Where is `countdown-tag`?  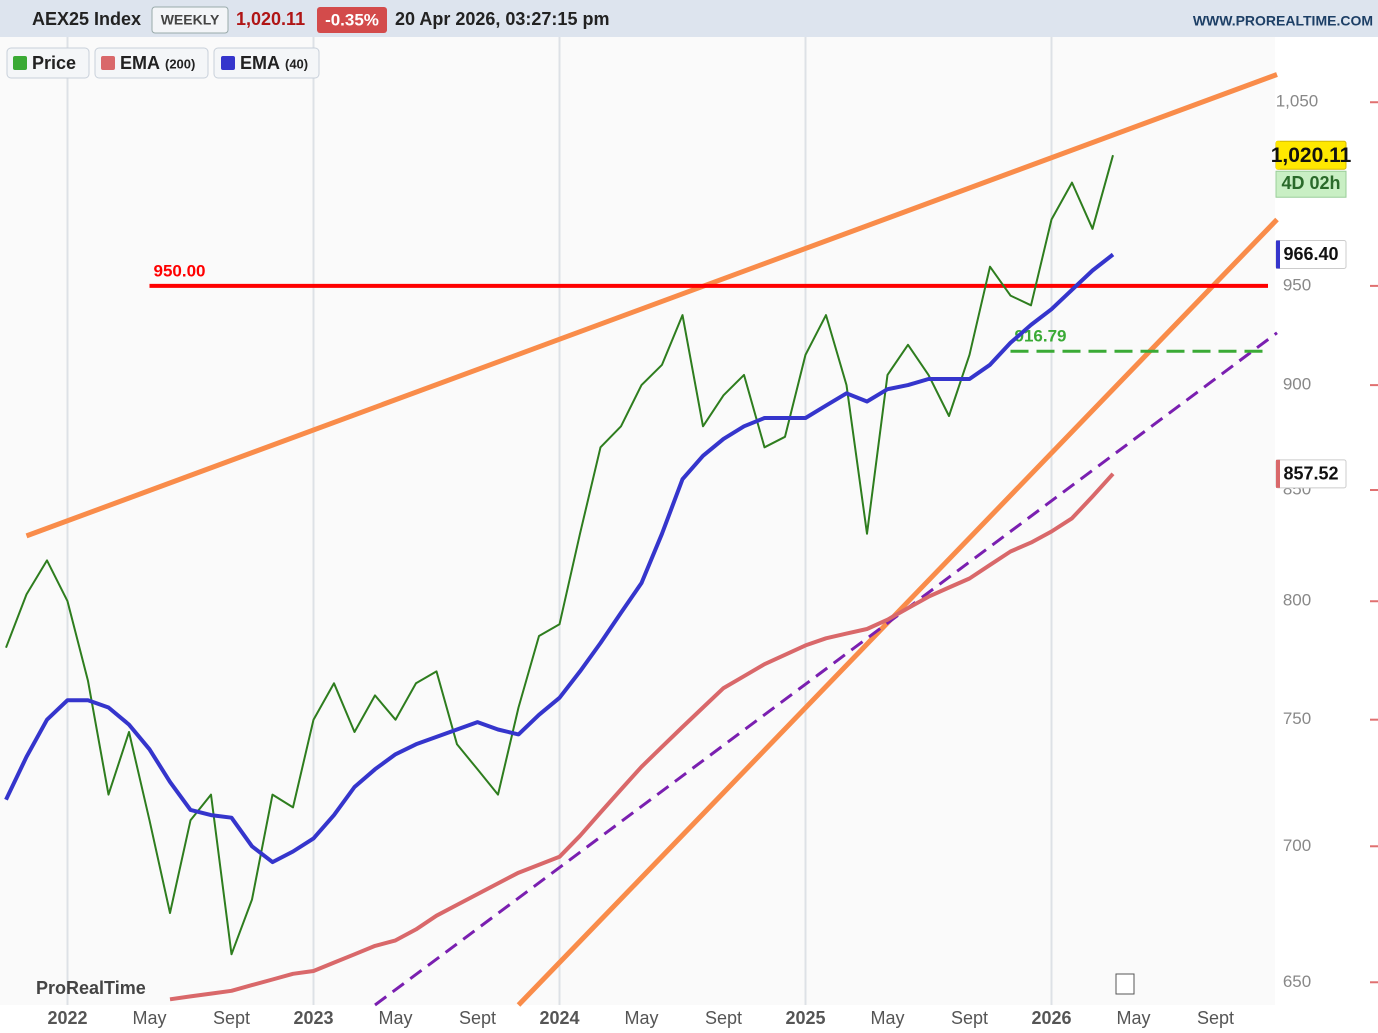
countdown-tag is located at coordinates (1311, 184).